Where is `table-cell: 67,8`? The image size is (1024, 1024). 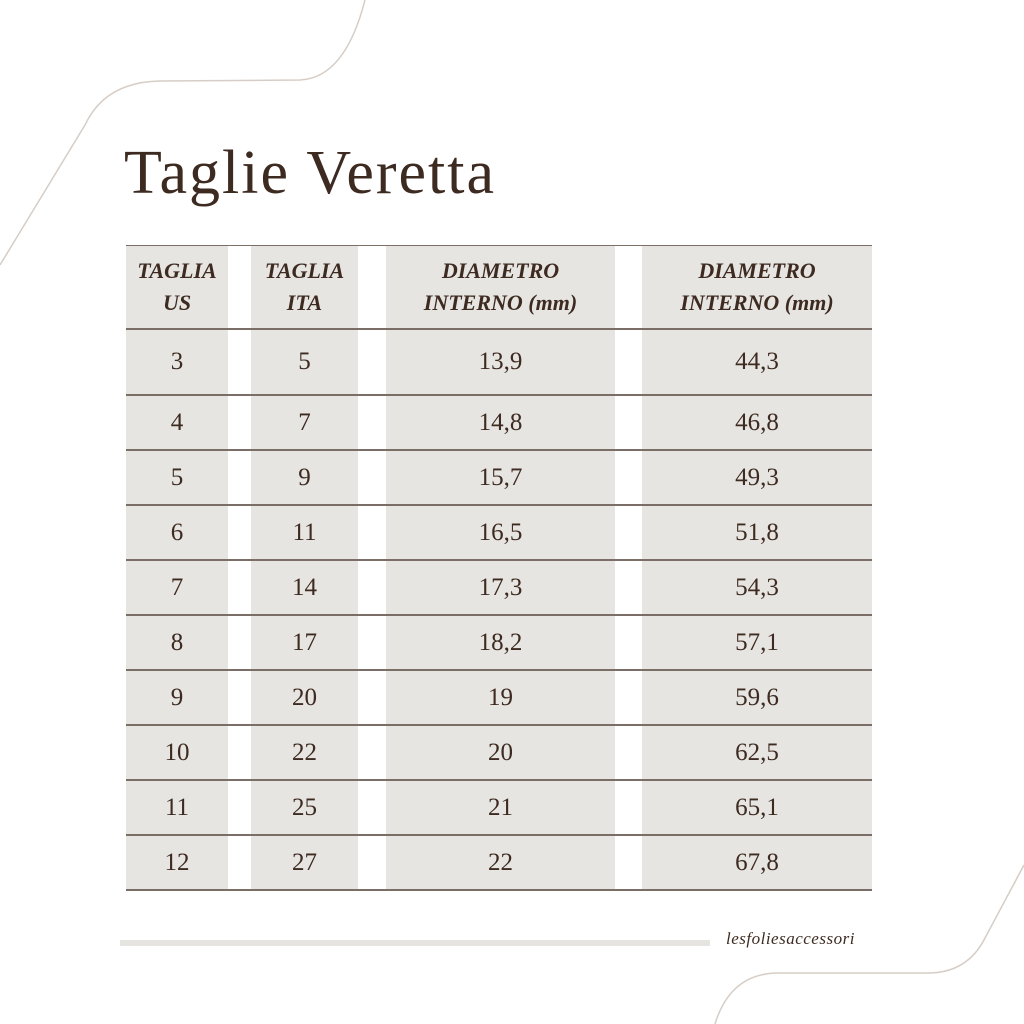
table-cell: 67,8 is located at coordinates (757, 862).